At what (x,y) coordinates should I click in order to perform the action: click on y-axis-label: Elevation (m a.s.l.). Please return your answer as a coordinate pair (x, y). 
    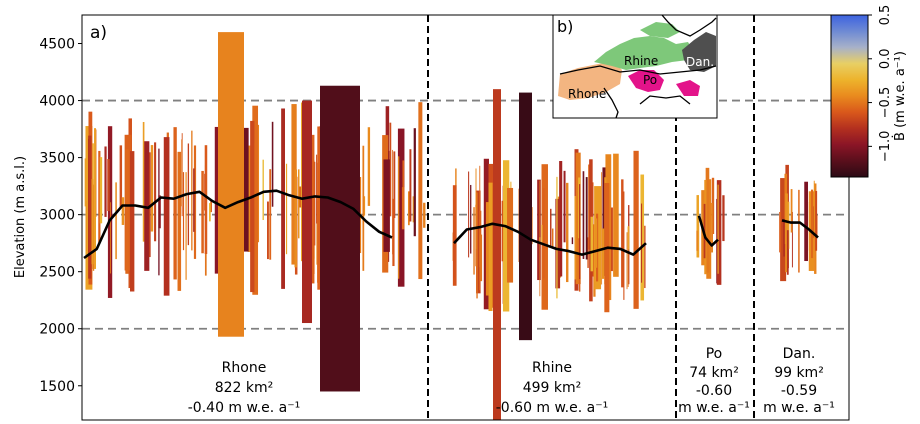
    Looking at the image, I should click on (20, 217).